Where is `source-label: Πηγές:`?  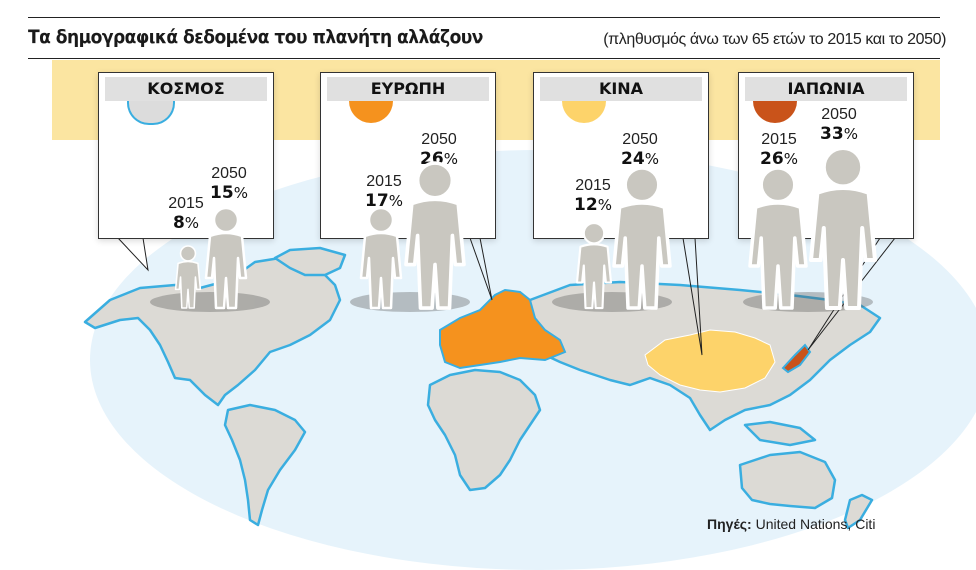 source-label: Πηγές: is located at coordinates (729, 524).